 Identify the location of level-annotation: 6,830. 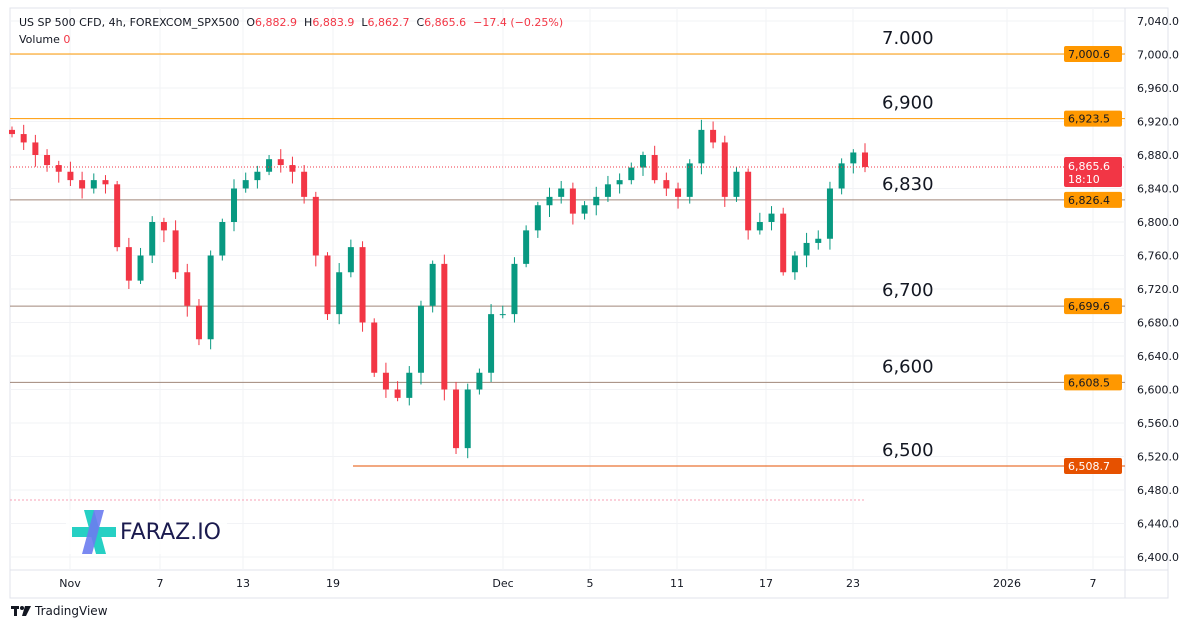
(908, 184).